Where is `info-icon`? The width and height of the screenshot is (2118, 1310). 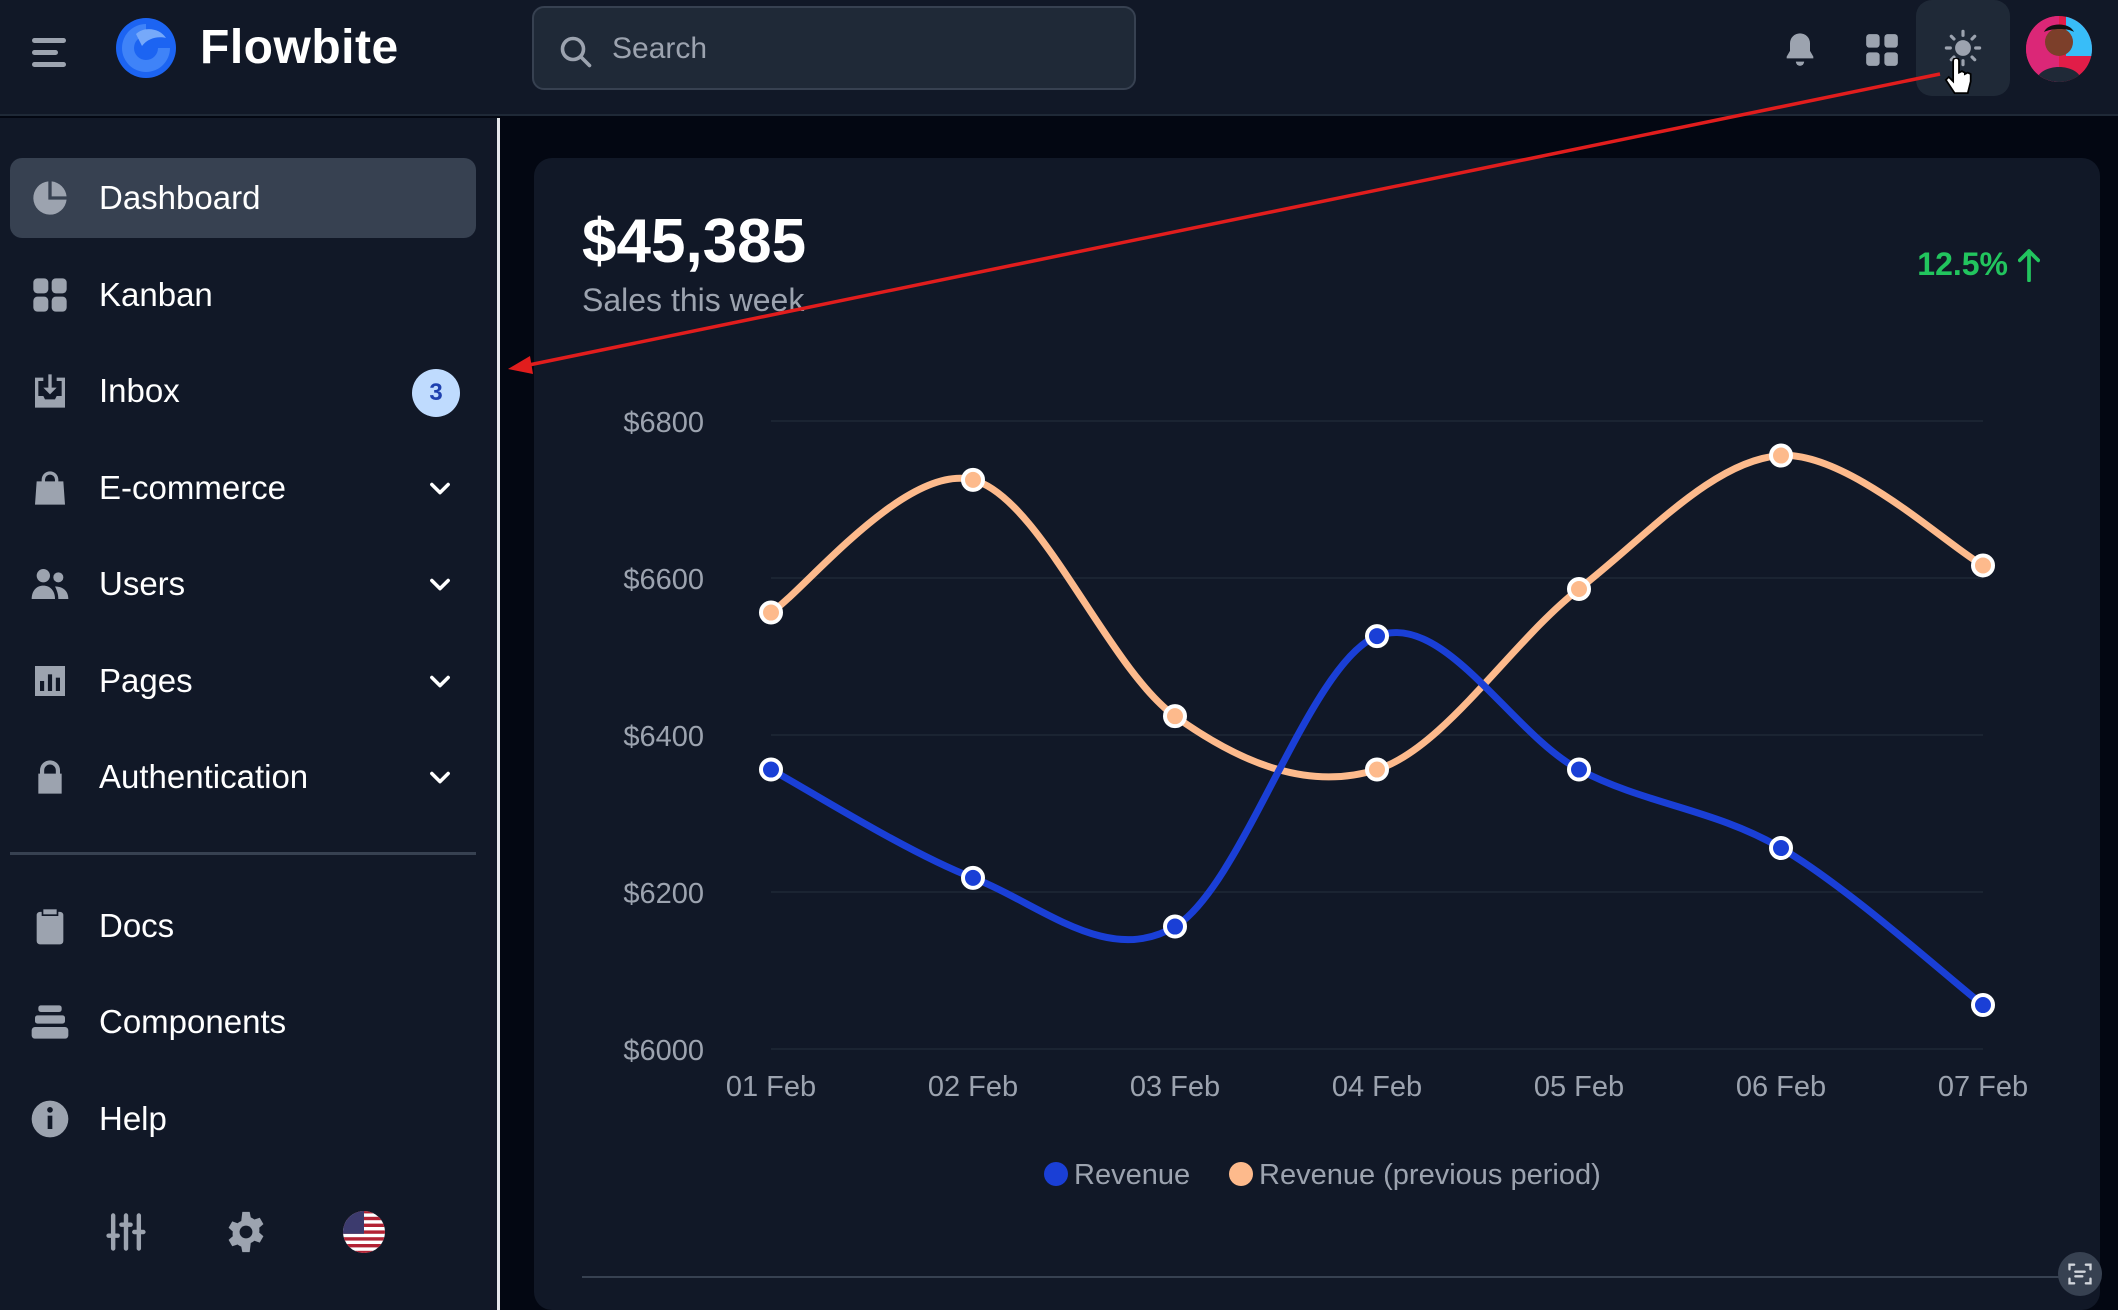 info-icon is located at coordinates (50, 1119).